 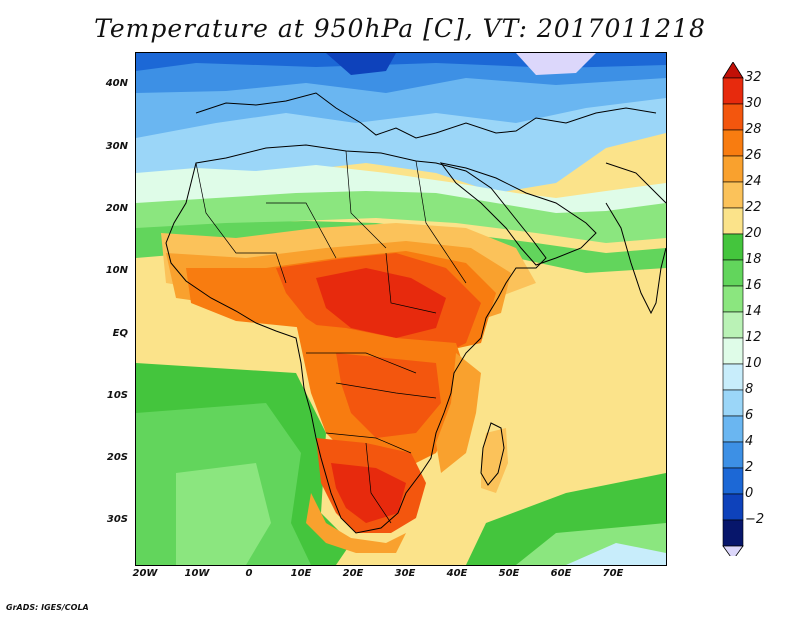 I want to click on lat-label-eq: EQ, so click(x=120, y=333).